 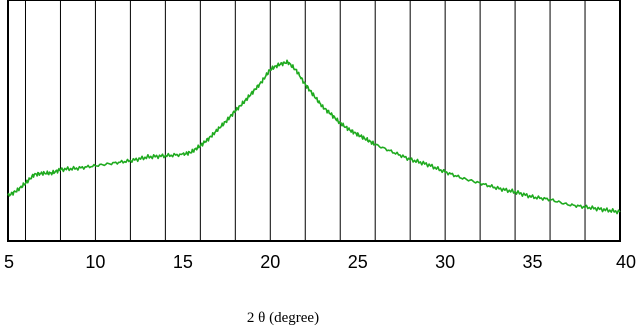 I want to click on x-tick-label: 40, so click(x=626, y=262).